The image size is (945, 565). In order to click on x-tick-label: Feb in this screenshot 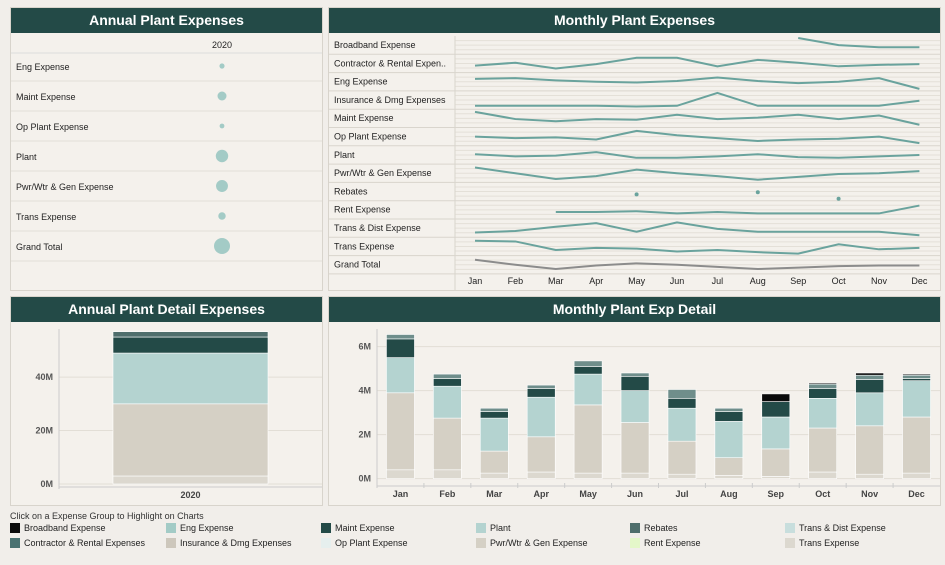, I will do `click(516, 281)`.